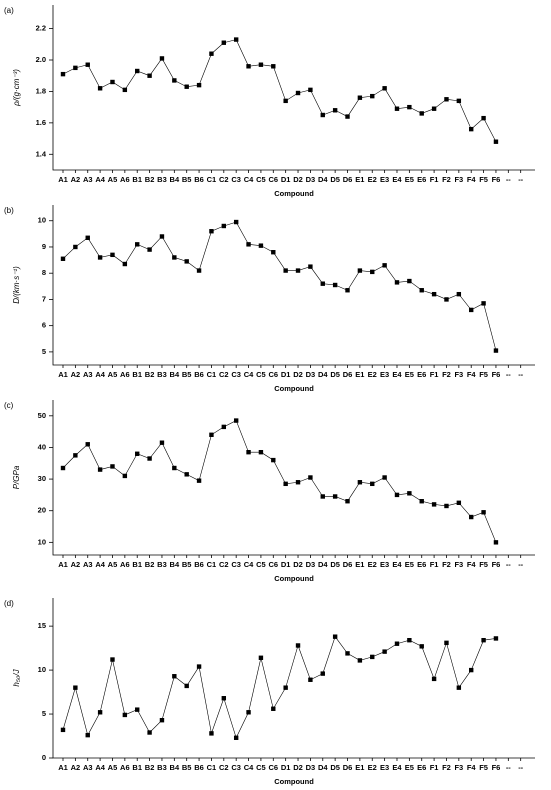 This screenshot has height=790, width=551. Describe the element at coordinates (125, 564) in the screenshot. I see `x-tick-label: A6` at that location.